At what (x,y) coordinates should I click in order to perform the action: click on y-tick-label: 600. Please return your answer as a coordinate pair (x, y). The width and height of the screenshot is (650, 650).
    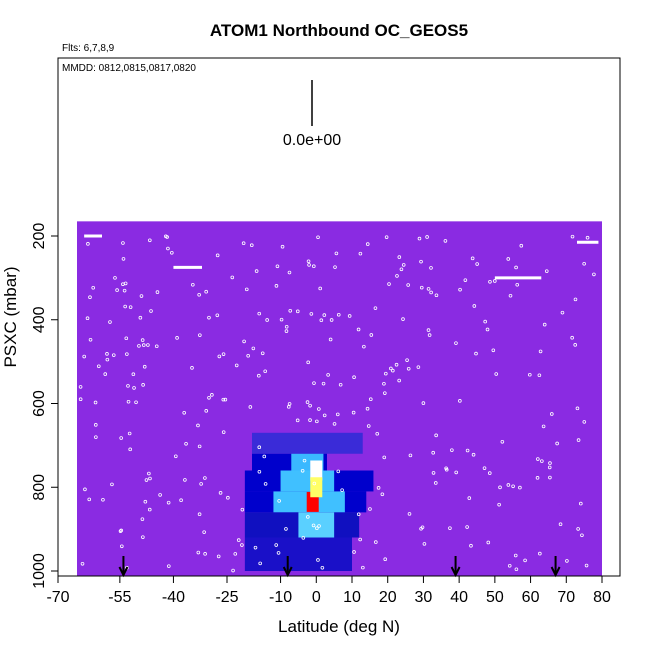
    Looking at the image, I should click on (39, 403).